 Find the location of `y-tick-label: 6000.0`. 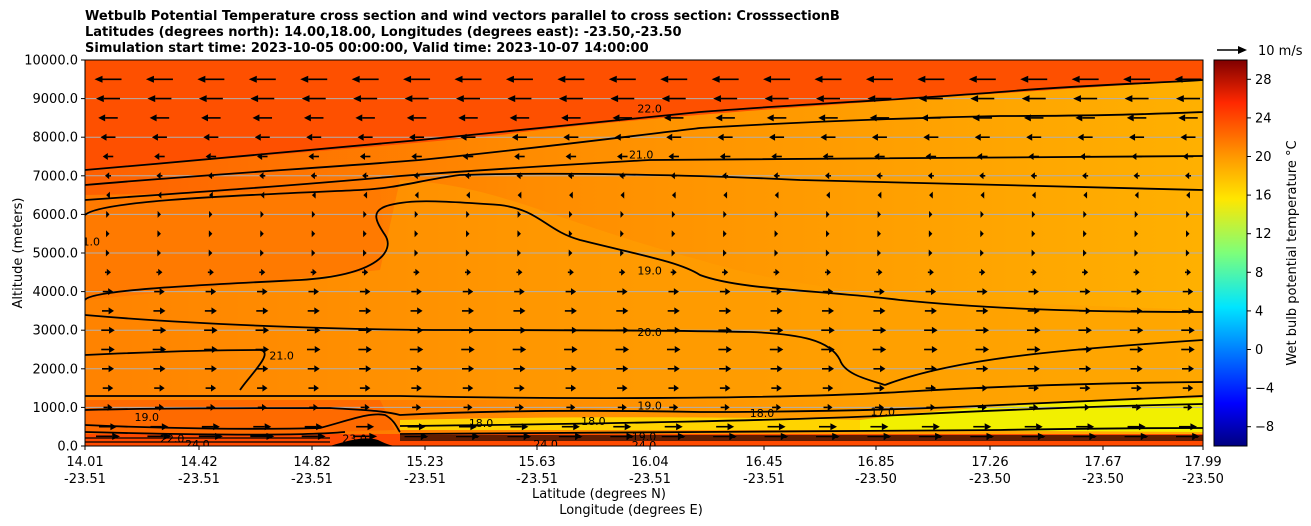

y-tick-label: 6000.0 is located at coordinates (56, 215).